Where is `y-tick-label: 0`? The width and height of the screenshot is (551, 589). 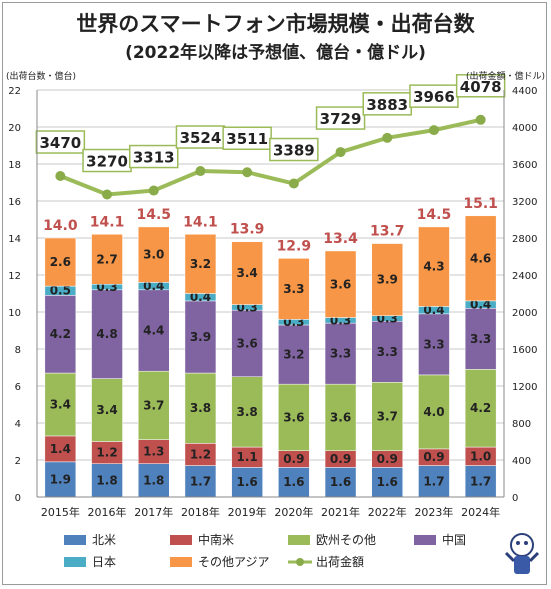
y-tick-label: 0 is located at coordinates (18, 498).